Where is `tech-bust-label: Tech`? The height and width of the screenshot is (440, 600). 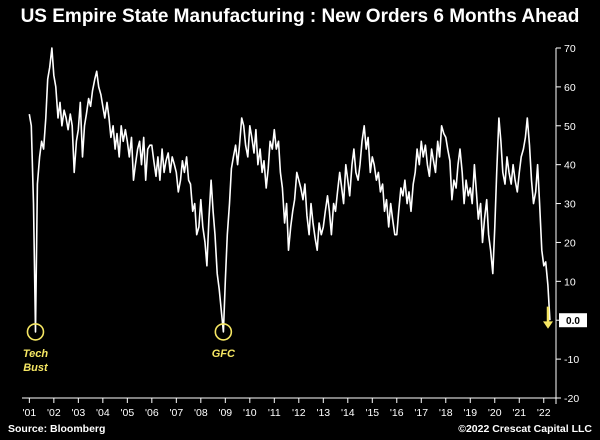 tech-bust-label: Tech is located at coordinates (36, 354).